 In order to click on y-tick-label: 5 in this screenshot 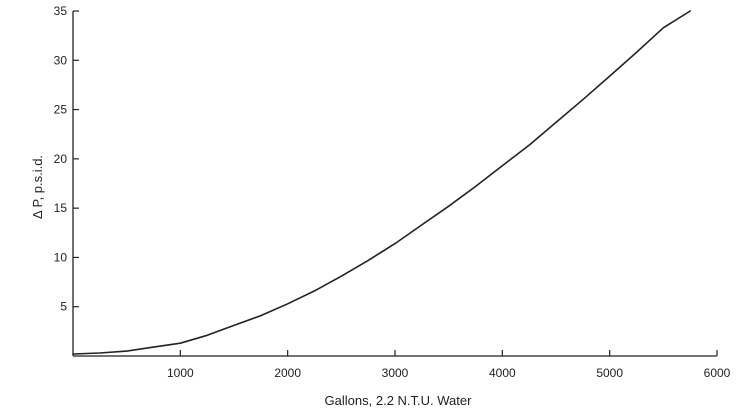, I will do `click(63, 307)`.